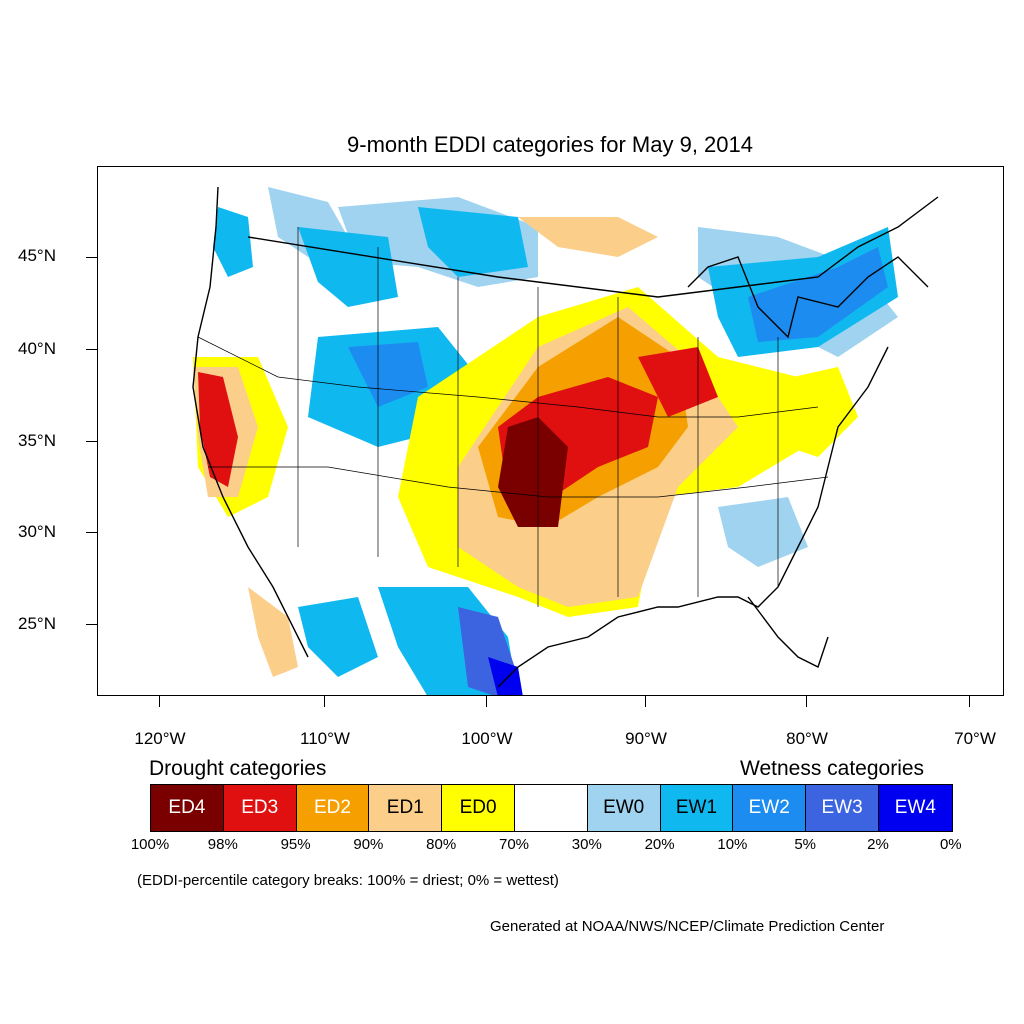 The height and width of the screenshot is (1024, 1024). Describe the element at coordinates (624, 808) in the screenshot. I see `legend-box-ew0: EW0` at that location.